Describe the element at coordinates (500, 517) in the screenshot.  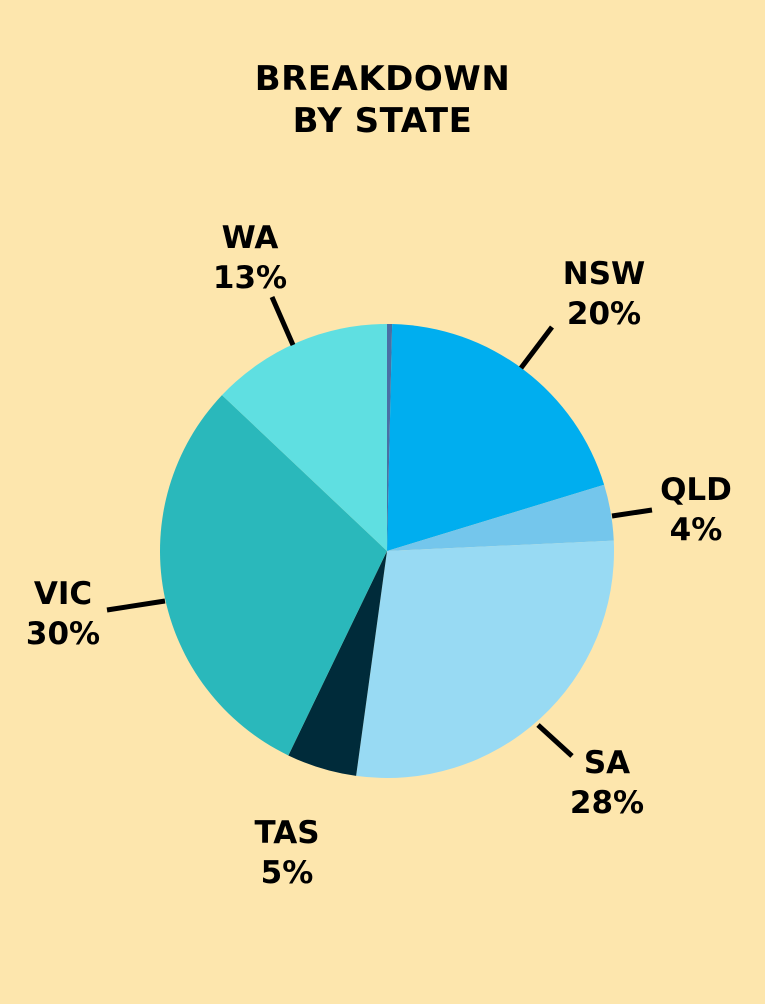
I see `pie-slice-qld` at that location.